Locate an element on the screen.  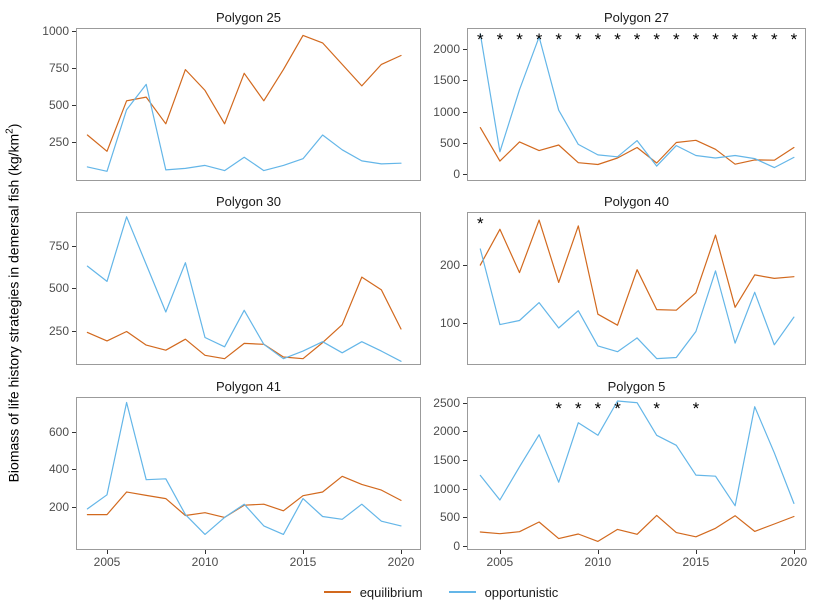
panel-title-polygon-30: Polygon 30 is located at coordinates (248, 201).